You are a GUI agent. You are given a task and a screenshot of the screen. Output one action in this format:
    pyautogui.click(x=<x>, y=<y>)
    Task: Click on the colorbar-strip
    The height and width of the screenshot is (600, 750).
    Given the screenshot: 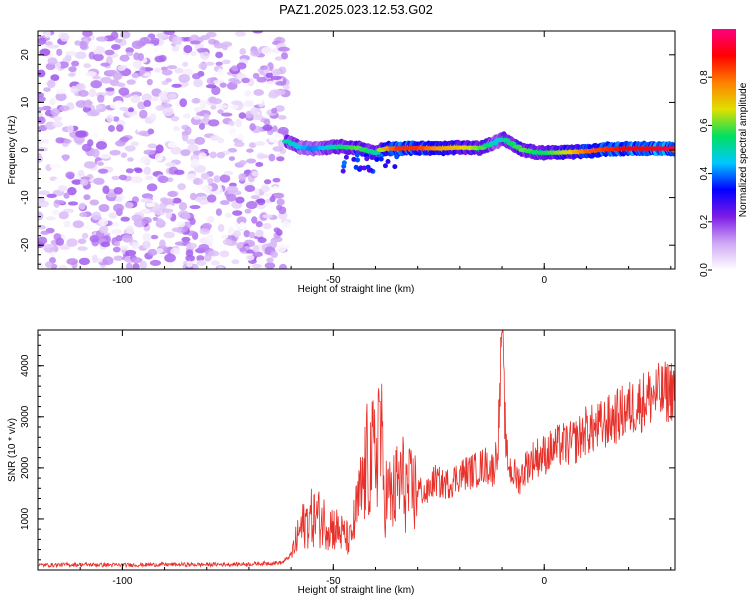 What is the action you would take?
    pyautogui.click(x=724, y=149)
    